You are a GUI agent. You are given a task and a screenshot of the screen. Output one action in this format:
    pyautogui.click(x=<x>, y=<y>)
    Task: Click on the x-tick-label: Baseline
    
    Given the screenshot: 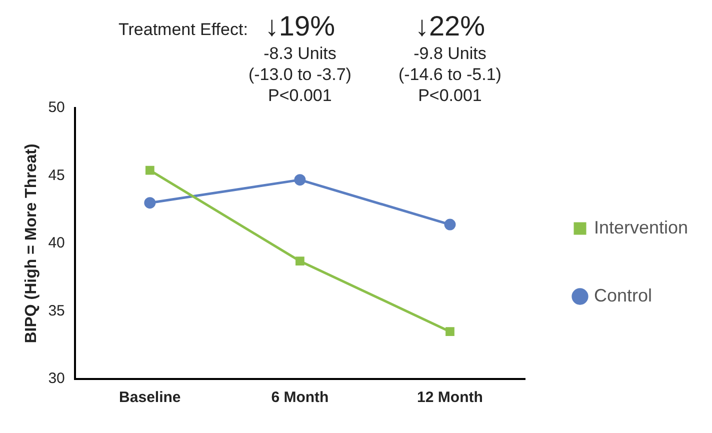 What is the action you would take?
    pyautogui.click(x=150, y=397)
    